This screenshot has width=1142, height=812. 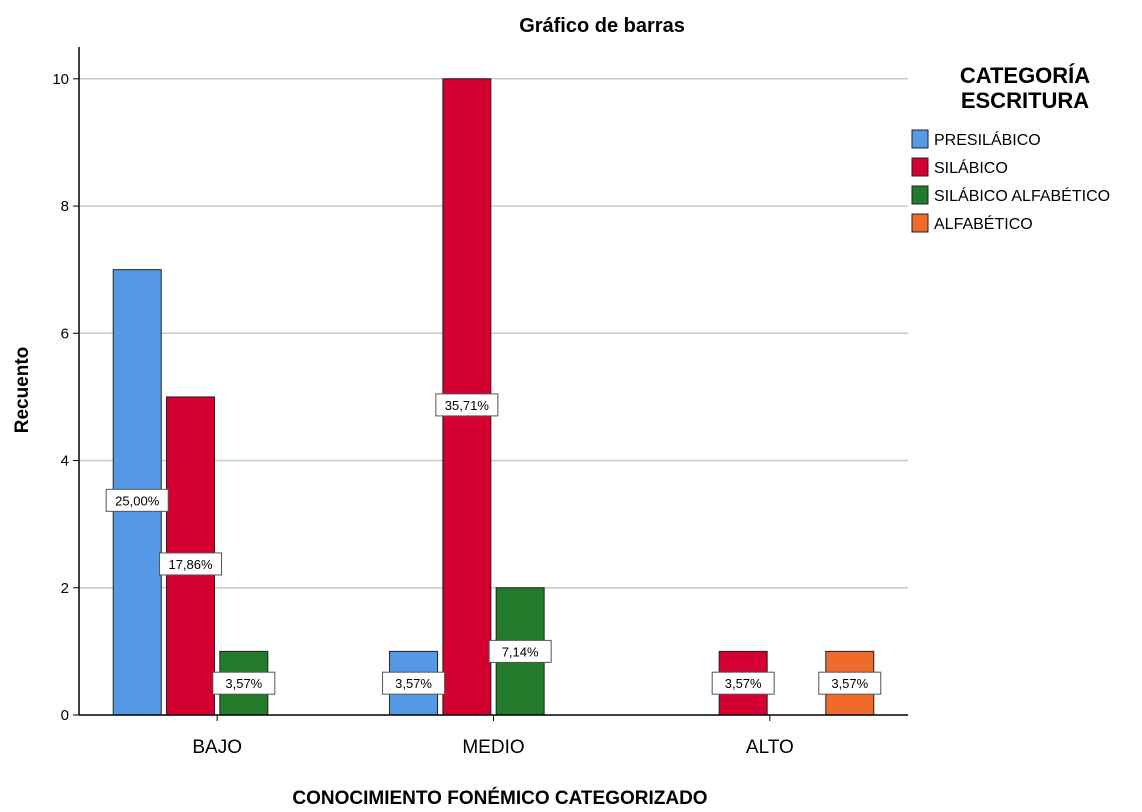 What do you see at coordinates (493, 736) in the screenshot?
I see `x-category-labels: BAJO MEDIO ALTO` at bounding box center [493, 736].